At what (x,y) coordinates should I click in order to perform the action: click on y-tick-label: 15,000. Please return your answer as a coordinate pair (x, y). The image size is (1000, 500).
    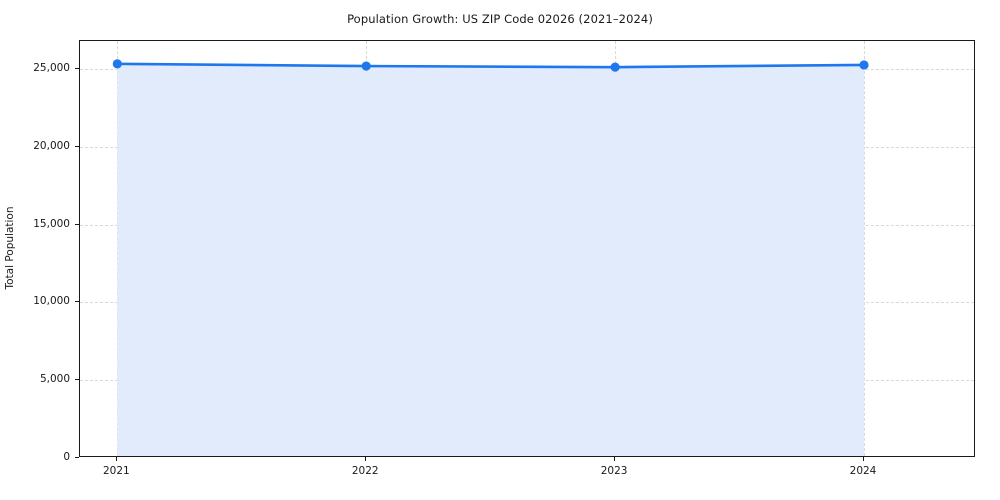
    Looking at the image, I should click on (51, 223).